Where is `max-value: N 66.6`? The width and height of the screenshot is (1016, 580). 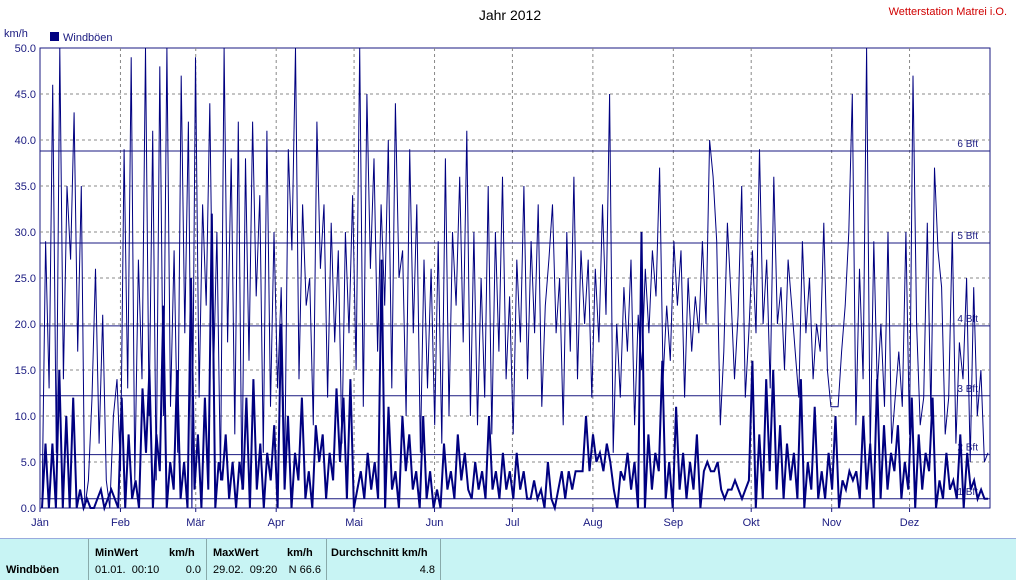
max-value: N 66.6 is located at coordinates (304, 570).